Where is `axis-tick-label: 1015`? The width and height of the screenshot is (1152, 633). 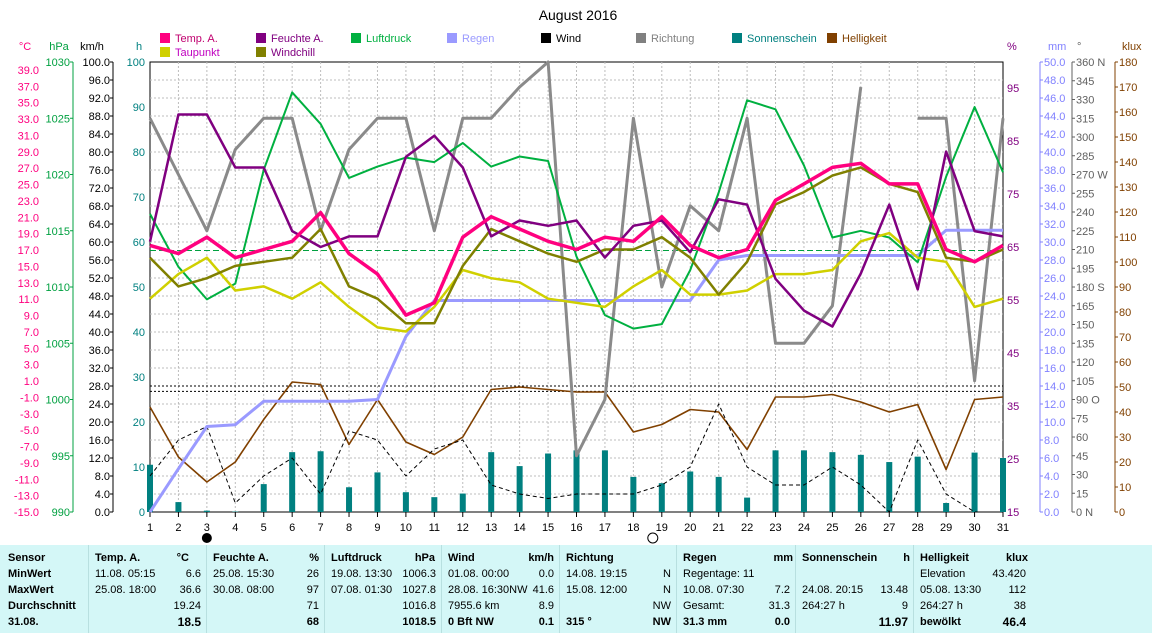
axis-tick-label: 1015 is located at coordinates (58, 232).